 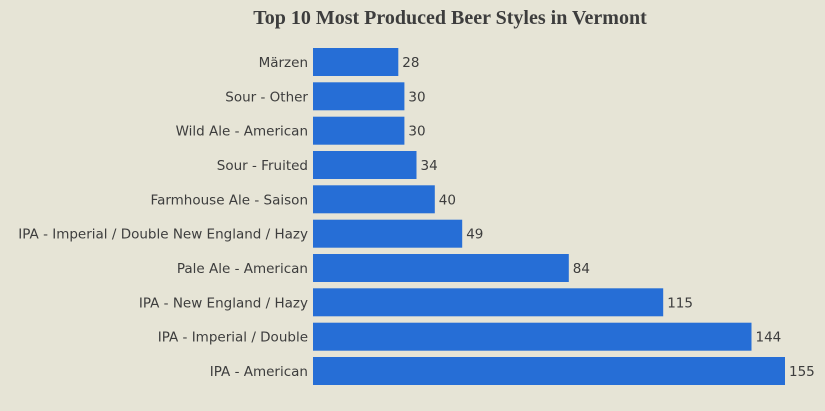 I want to click on value-label: 155, so click(x=802, y=372).